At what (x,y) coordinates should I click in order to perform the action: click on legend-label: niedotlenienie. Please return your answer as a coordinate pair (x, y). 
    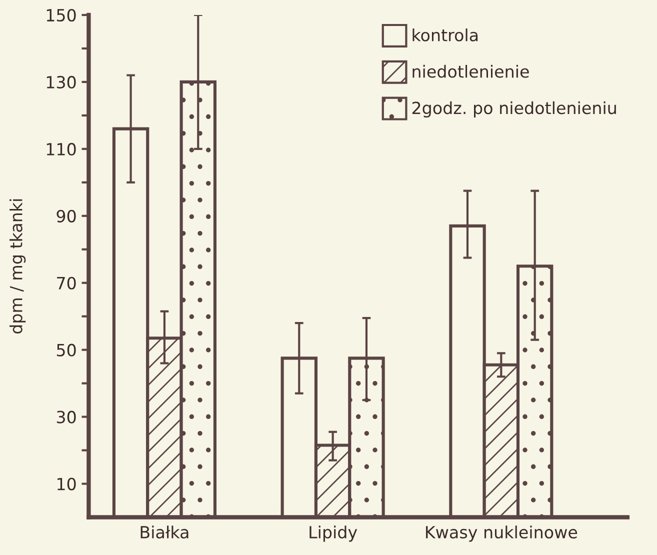
    Looking at the image, I should click on (470, 71).